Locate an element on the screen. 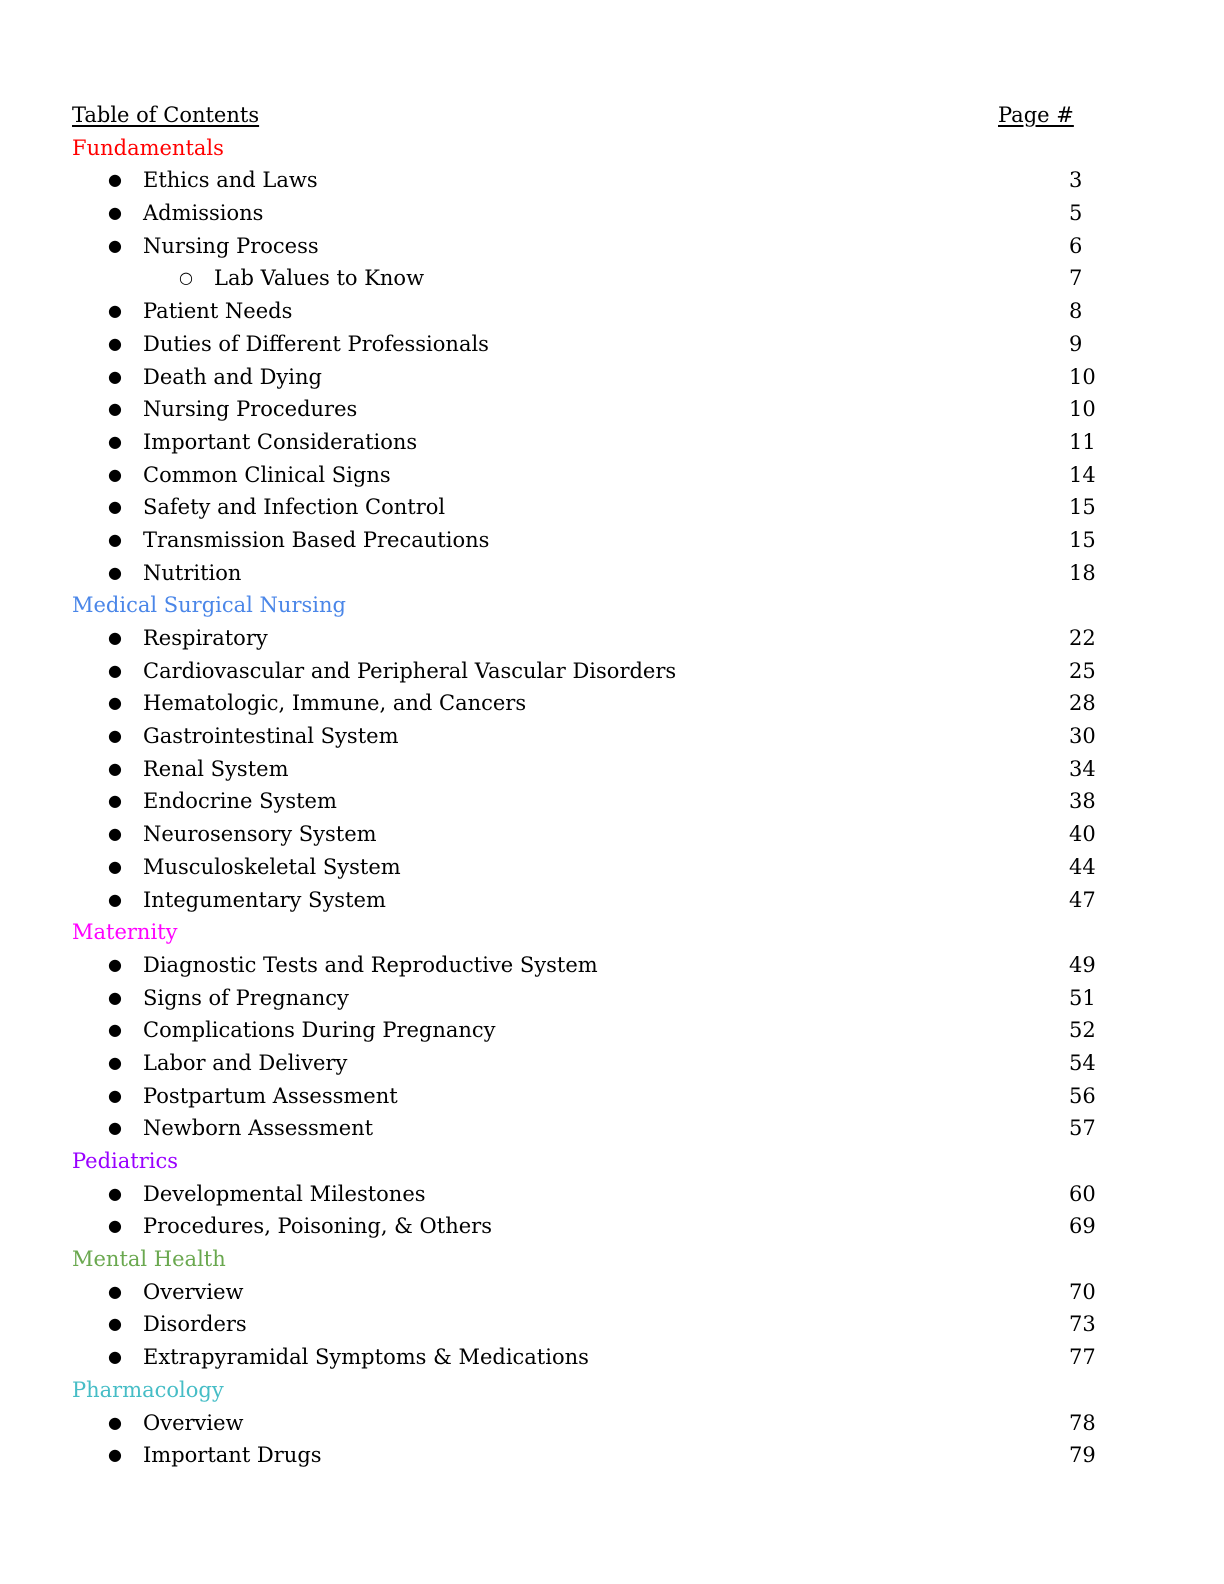 Image resolution: width=1224 pixels, height=1584 pixels. toc-entry: ● Patient Needs 8 is located at coordinates (602, 311).